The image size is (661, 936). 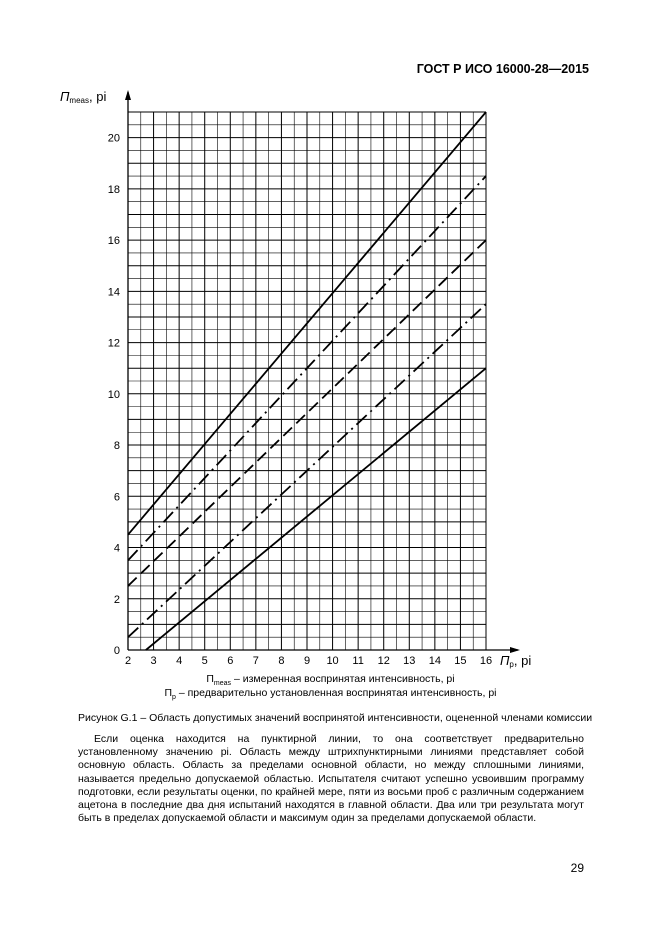 What do you see at coordinates (205, 661) in the screenshot?
I see `x-tick-label: 5` at bounding box center [205, 661].